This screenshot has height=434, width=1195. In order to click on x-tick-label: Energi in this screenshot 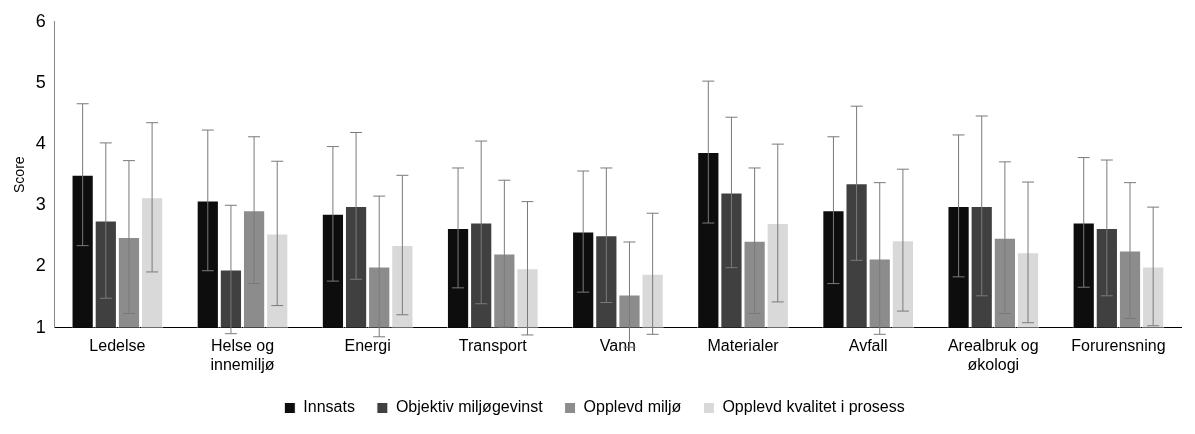, I will do `click(367, 345)`.